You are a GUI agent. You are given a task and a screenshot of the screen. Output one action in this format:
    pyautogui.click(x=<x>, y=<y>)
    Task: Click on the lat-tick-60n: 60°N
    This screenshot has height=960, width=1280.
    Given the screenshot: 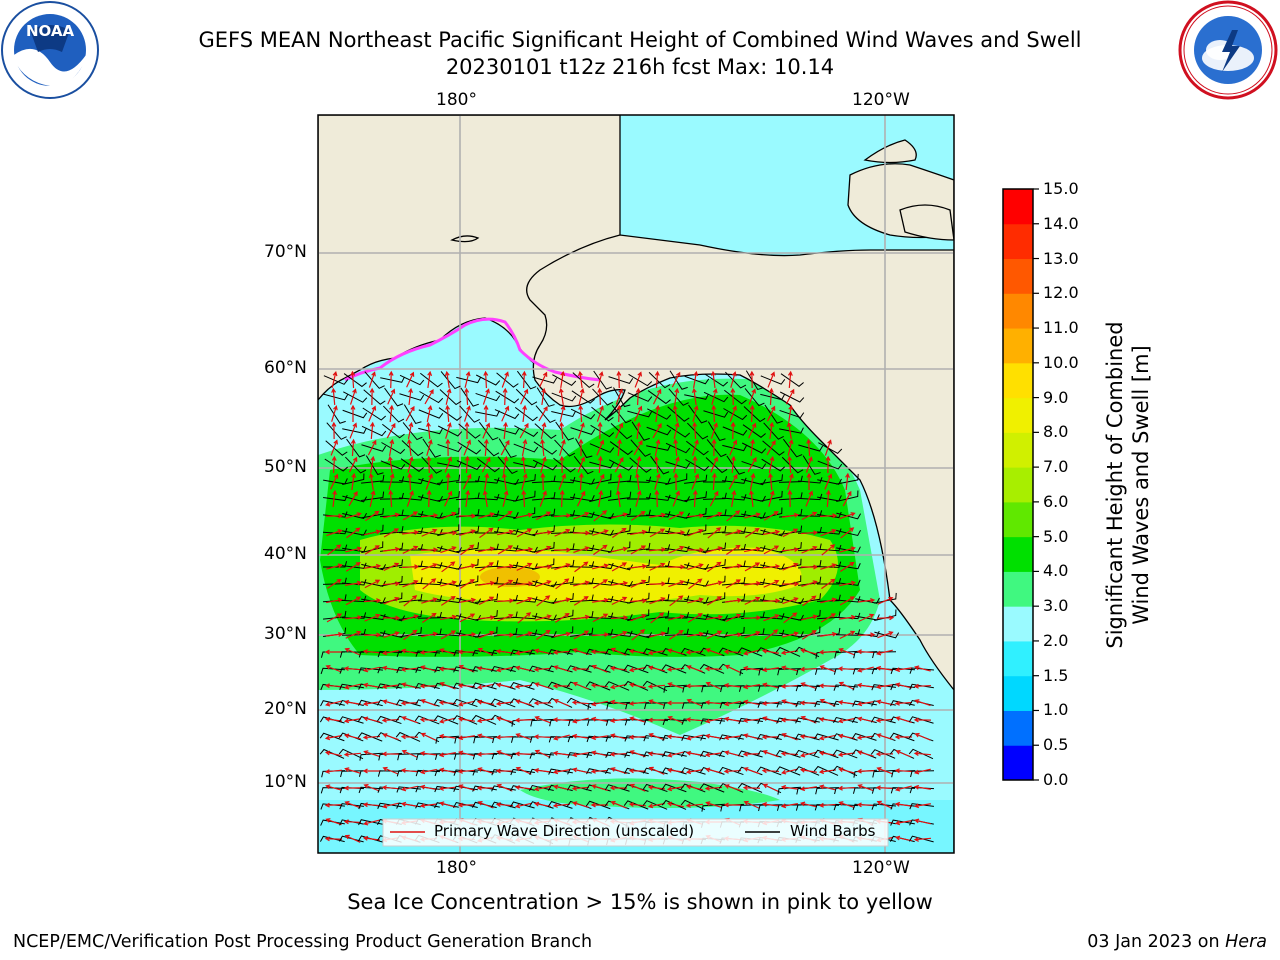 What is the action you would take?
    pyautogui.click(x=285, y=368)
    